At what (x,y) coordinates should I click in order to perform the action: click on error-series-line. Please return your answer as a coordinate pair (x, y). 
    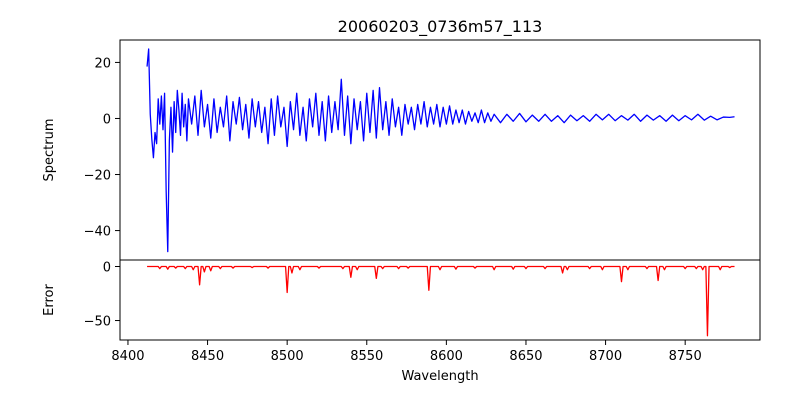
    Looking at the image, I should click on (441, 301).